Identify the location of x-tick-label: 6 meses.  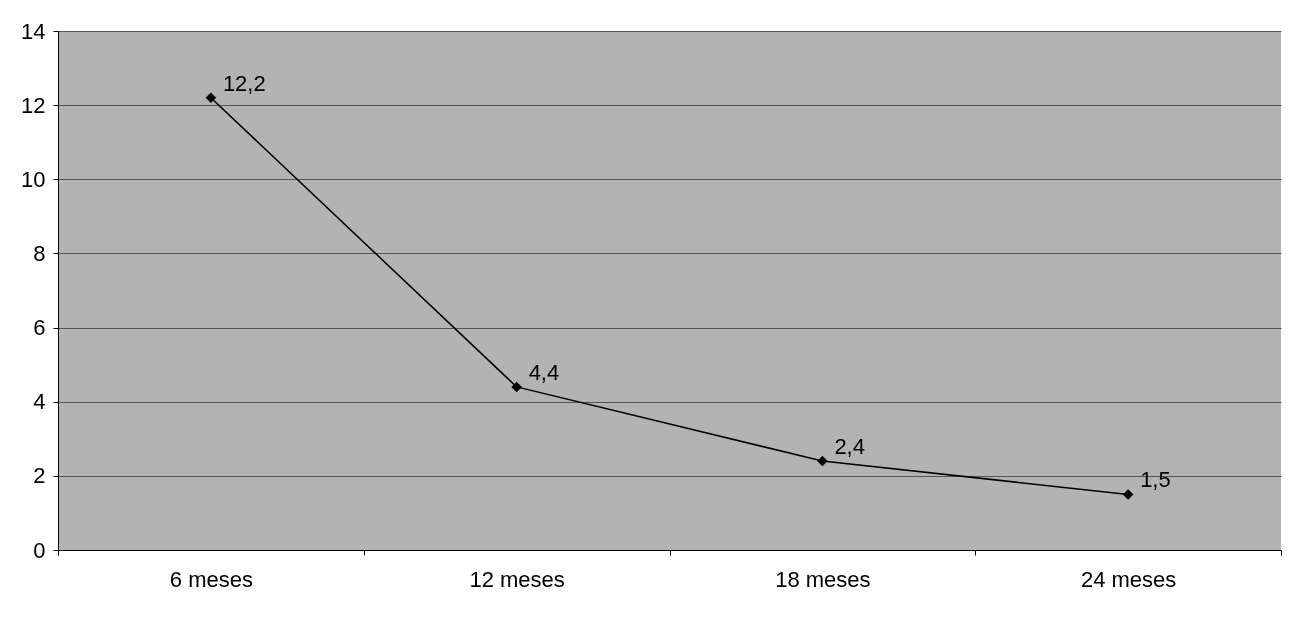
(211, 579).